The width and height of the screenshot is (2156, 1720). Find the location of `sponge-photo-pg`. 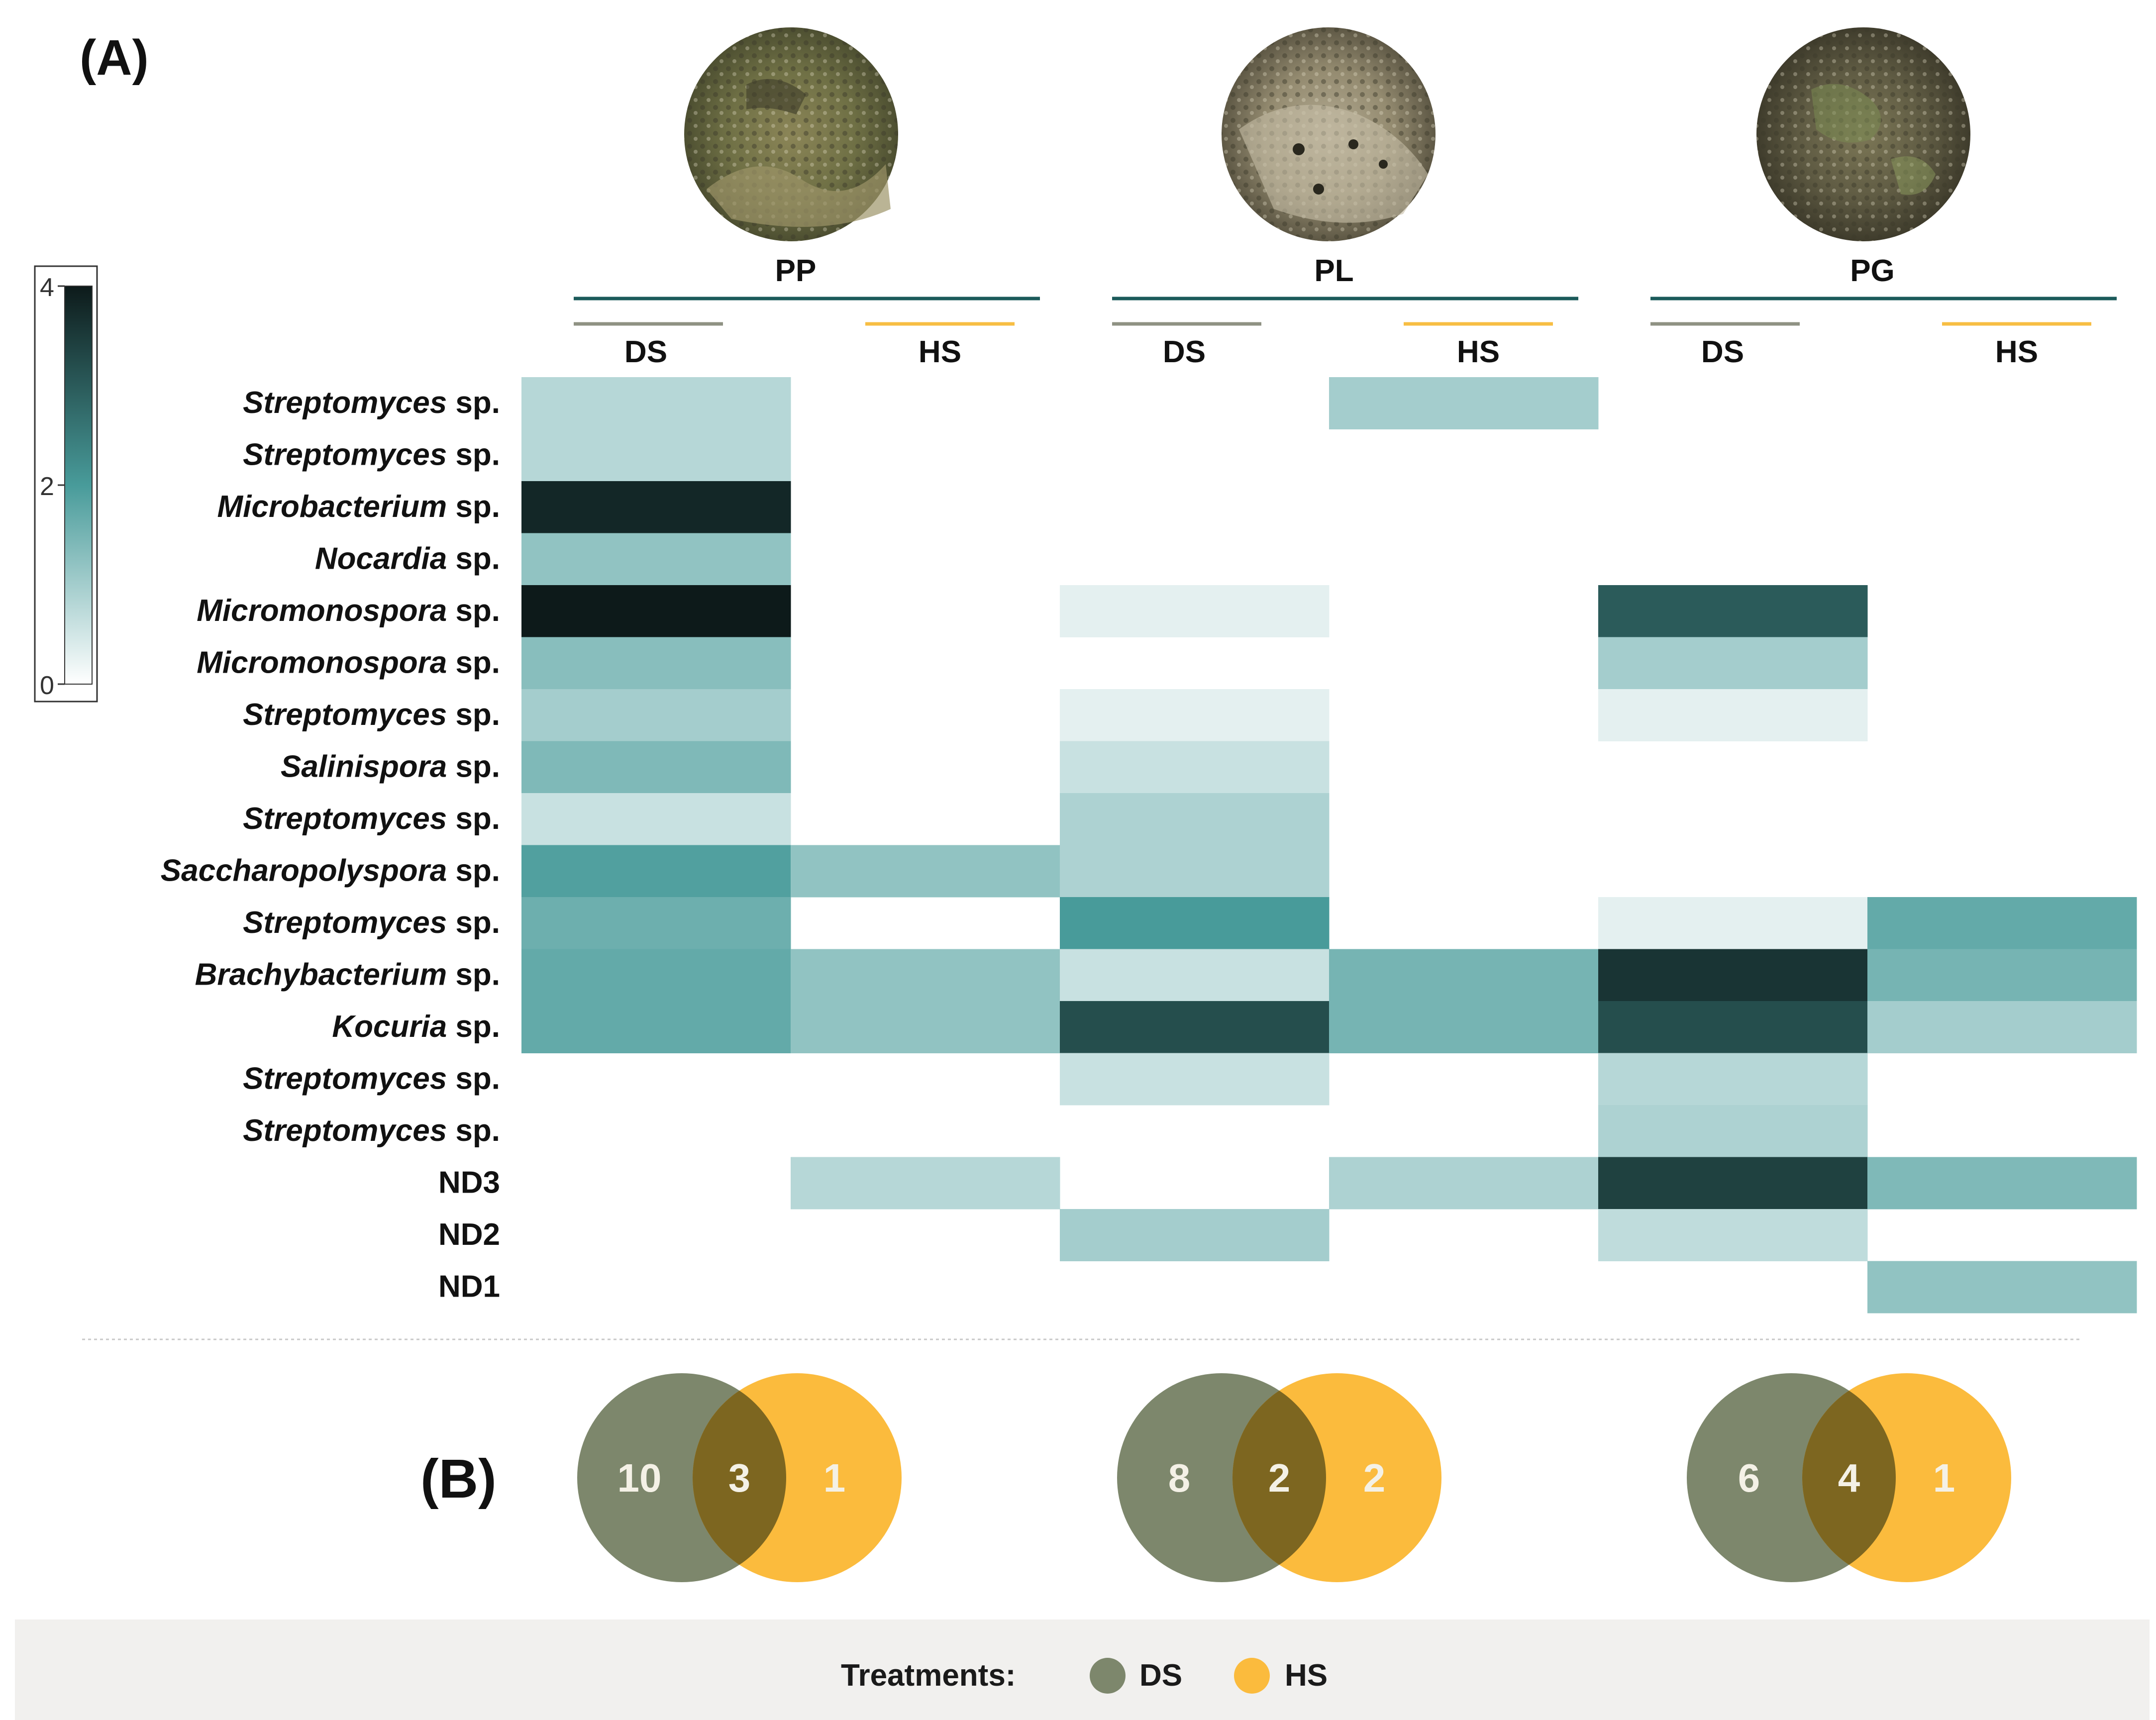

sponge-photo-pg is located at coordinates (1863, 134).